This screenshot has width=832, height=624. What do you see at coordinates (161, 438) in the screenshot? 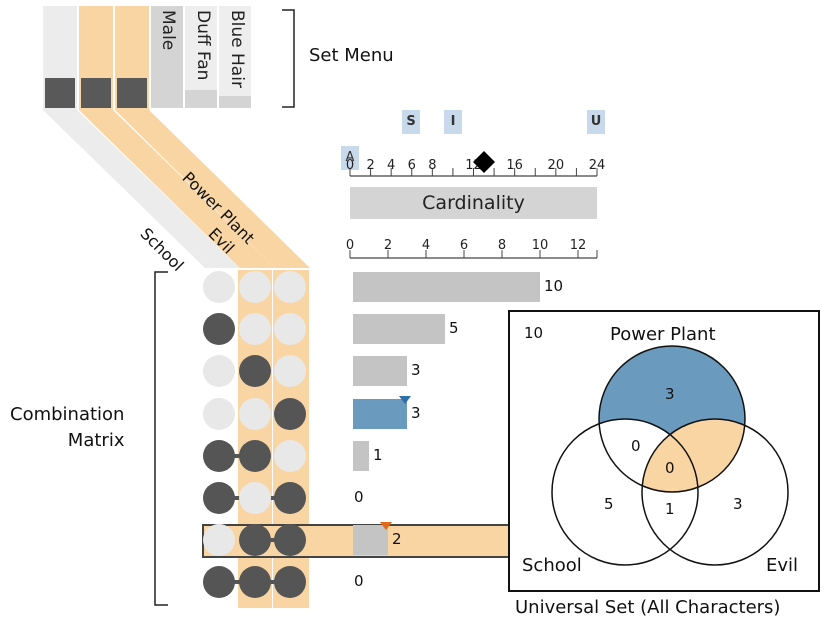
I see `matrix-bracket` at bounding box center [161, 438].